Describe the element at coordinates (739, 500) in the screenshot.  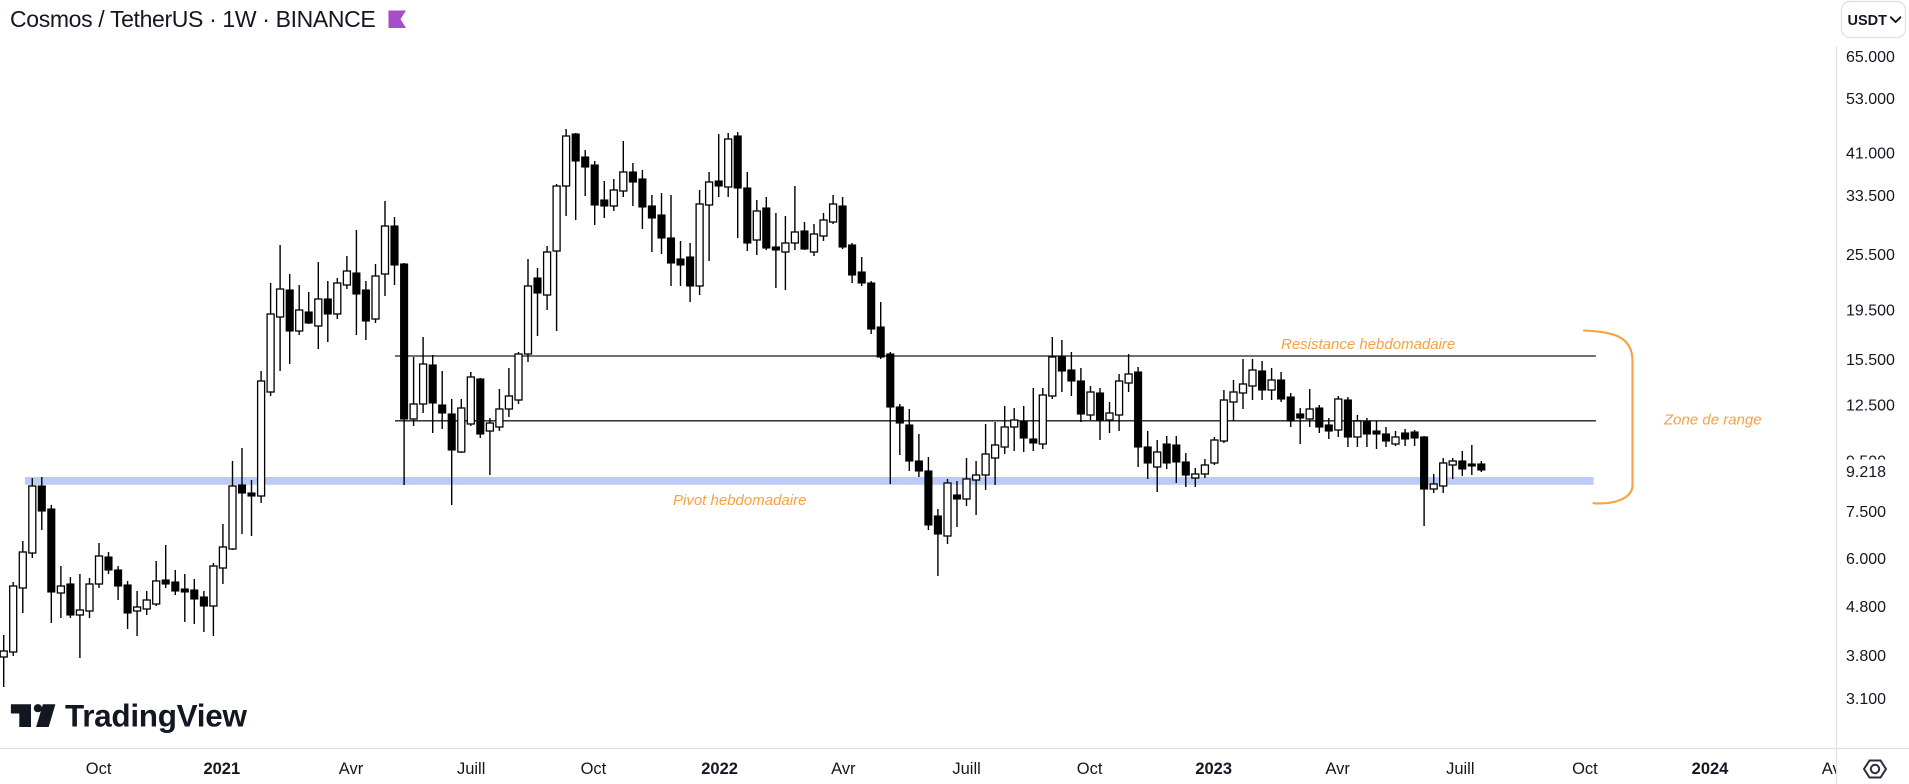
I see `svg-text: Pivot hebdomadaire` at that location.